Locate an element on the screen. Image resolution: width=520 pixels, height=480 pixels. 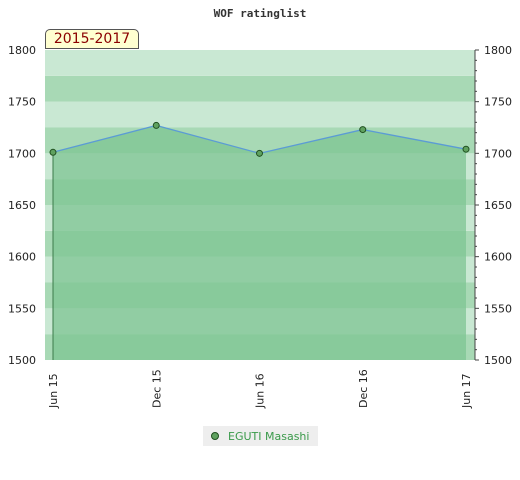
y-tick-label-left: 1600 is located at coordinates (22, 257).